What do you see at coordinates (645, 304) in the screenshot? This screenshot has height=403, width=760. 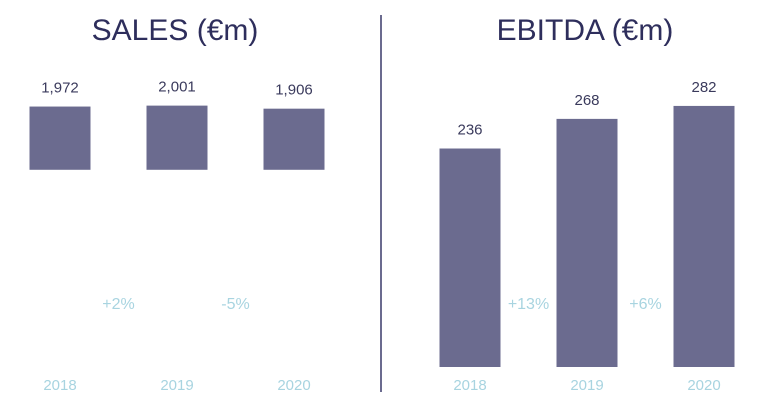 I see `growth-annotation: +6%` at bounding box center [645, 304].